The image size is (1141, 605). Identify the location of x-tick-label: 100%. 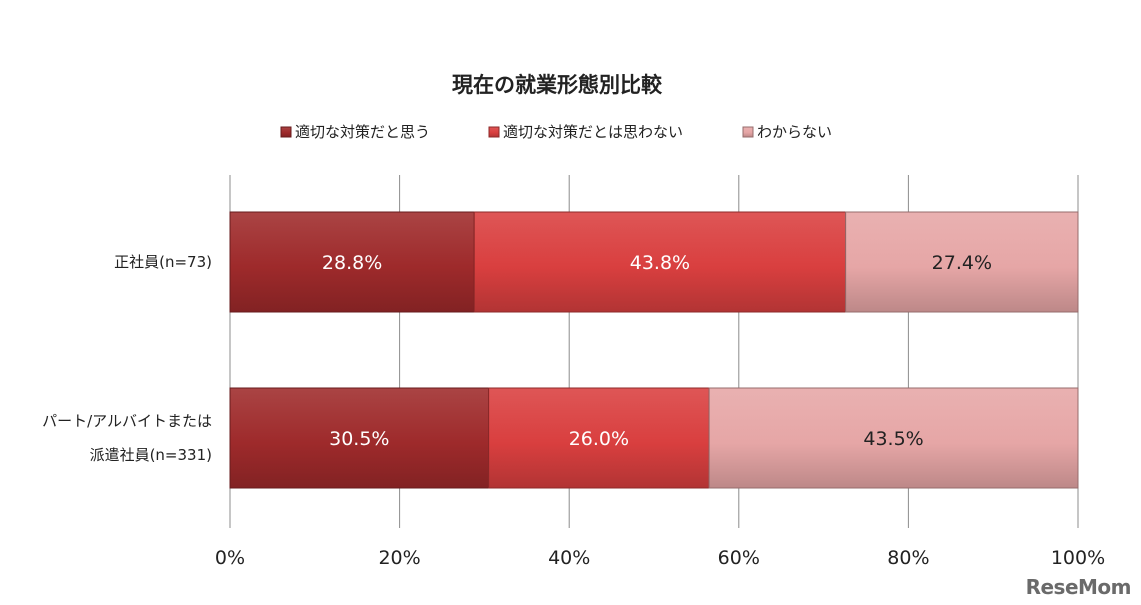
(1078, 558).